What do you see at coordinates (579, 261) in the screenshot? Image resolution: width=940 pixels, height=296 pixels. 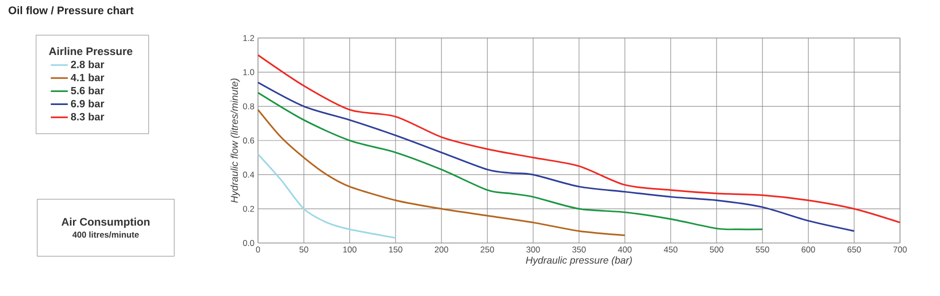 I see `x-axis-title: Hydraulic pressure (bar)` at bounding box center [579, 261].